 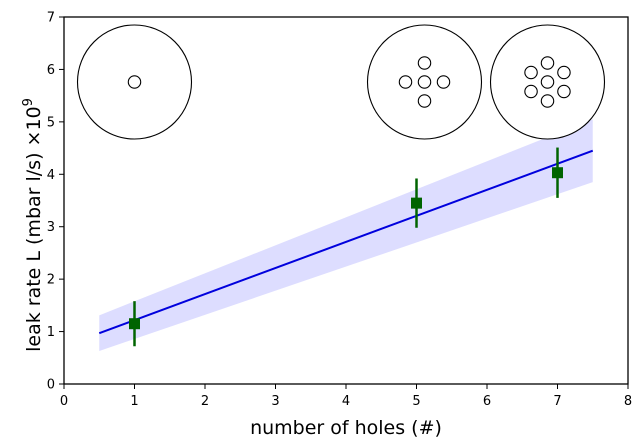 I want to click on y-tick-label: 2, so click(x=51, y=280).